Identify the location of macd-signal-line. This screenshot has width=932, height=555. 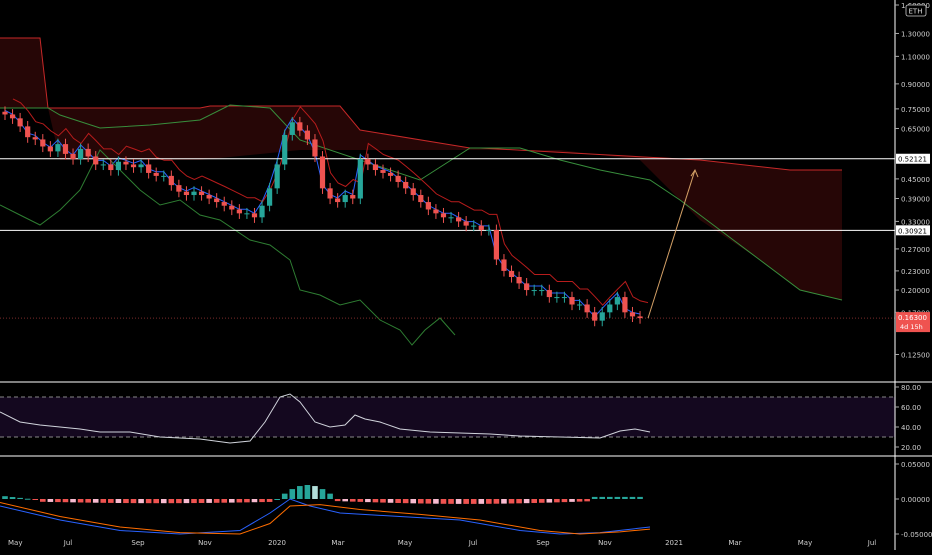
(325, 518).